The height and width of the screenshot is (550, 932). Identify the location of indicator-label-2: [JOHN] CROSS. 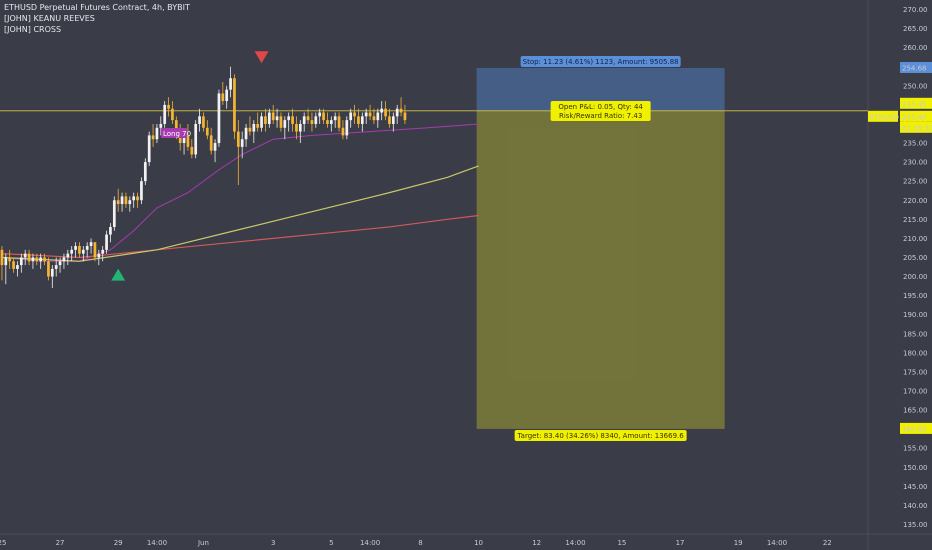
(33, 29).